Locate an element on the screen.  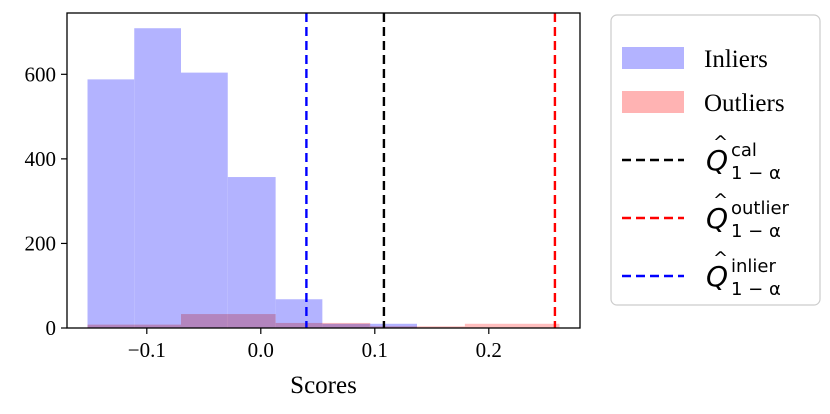
y-tick-label: 600 is located at coordinates (41, 74).